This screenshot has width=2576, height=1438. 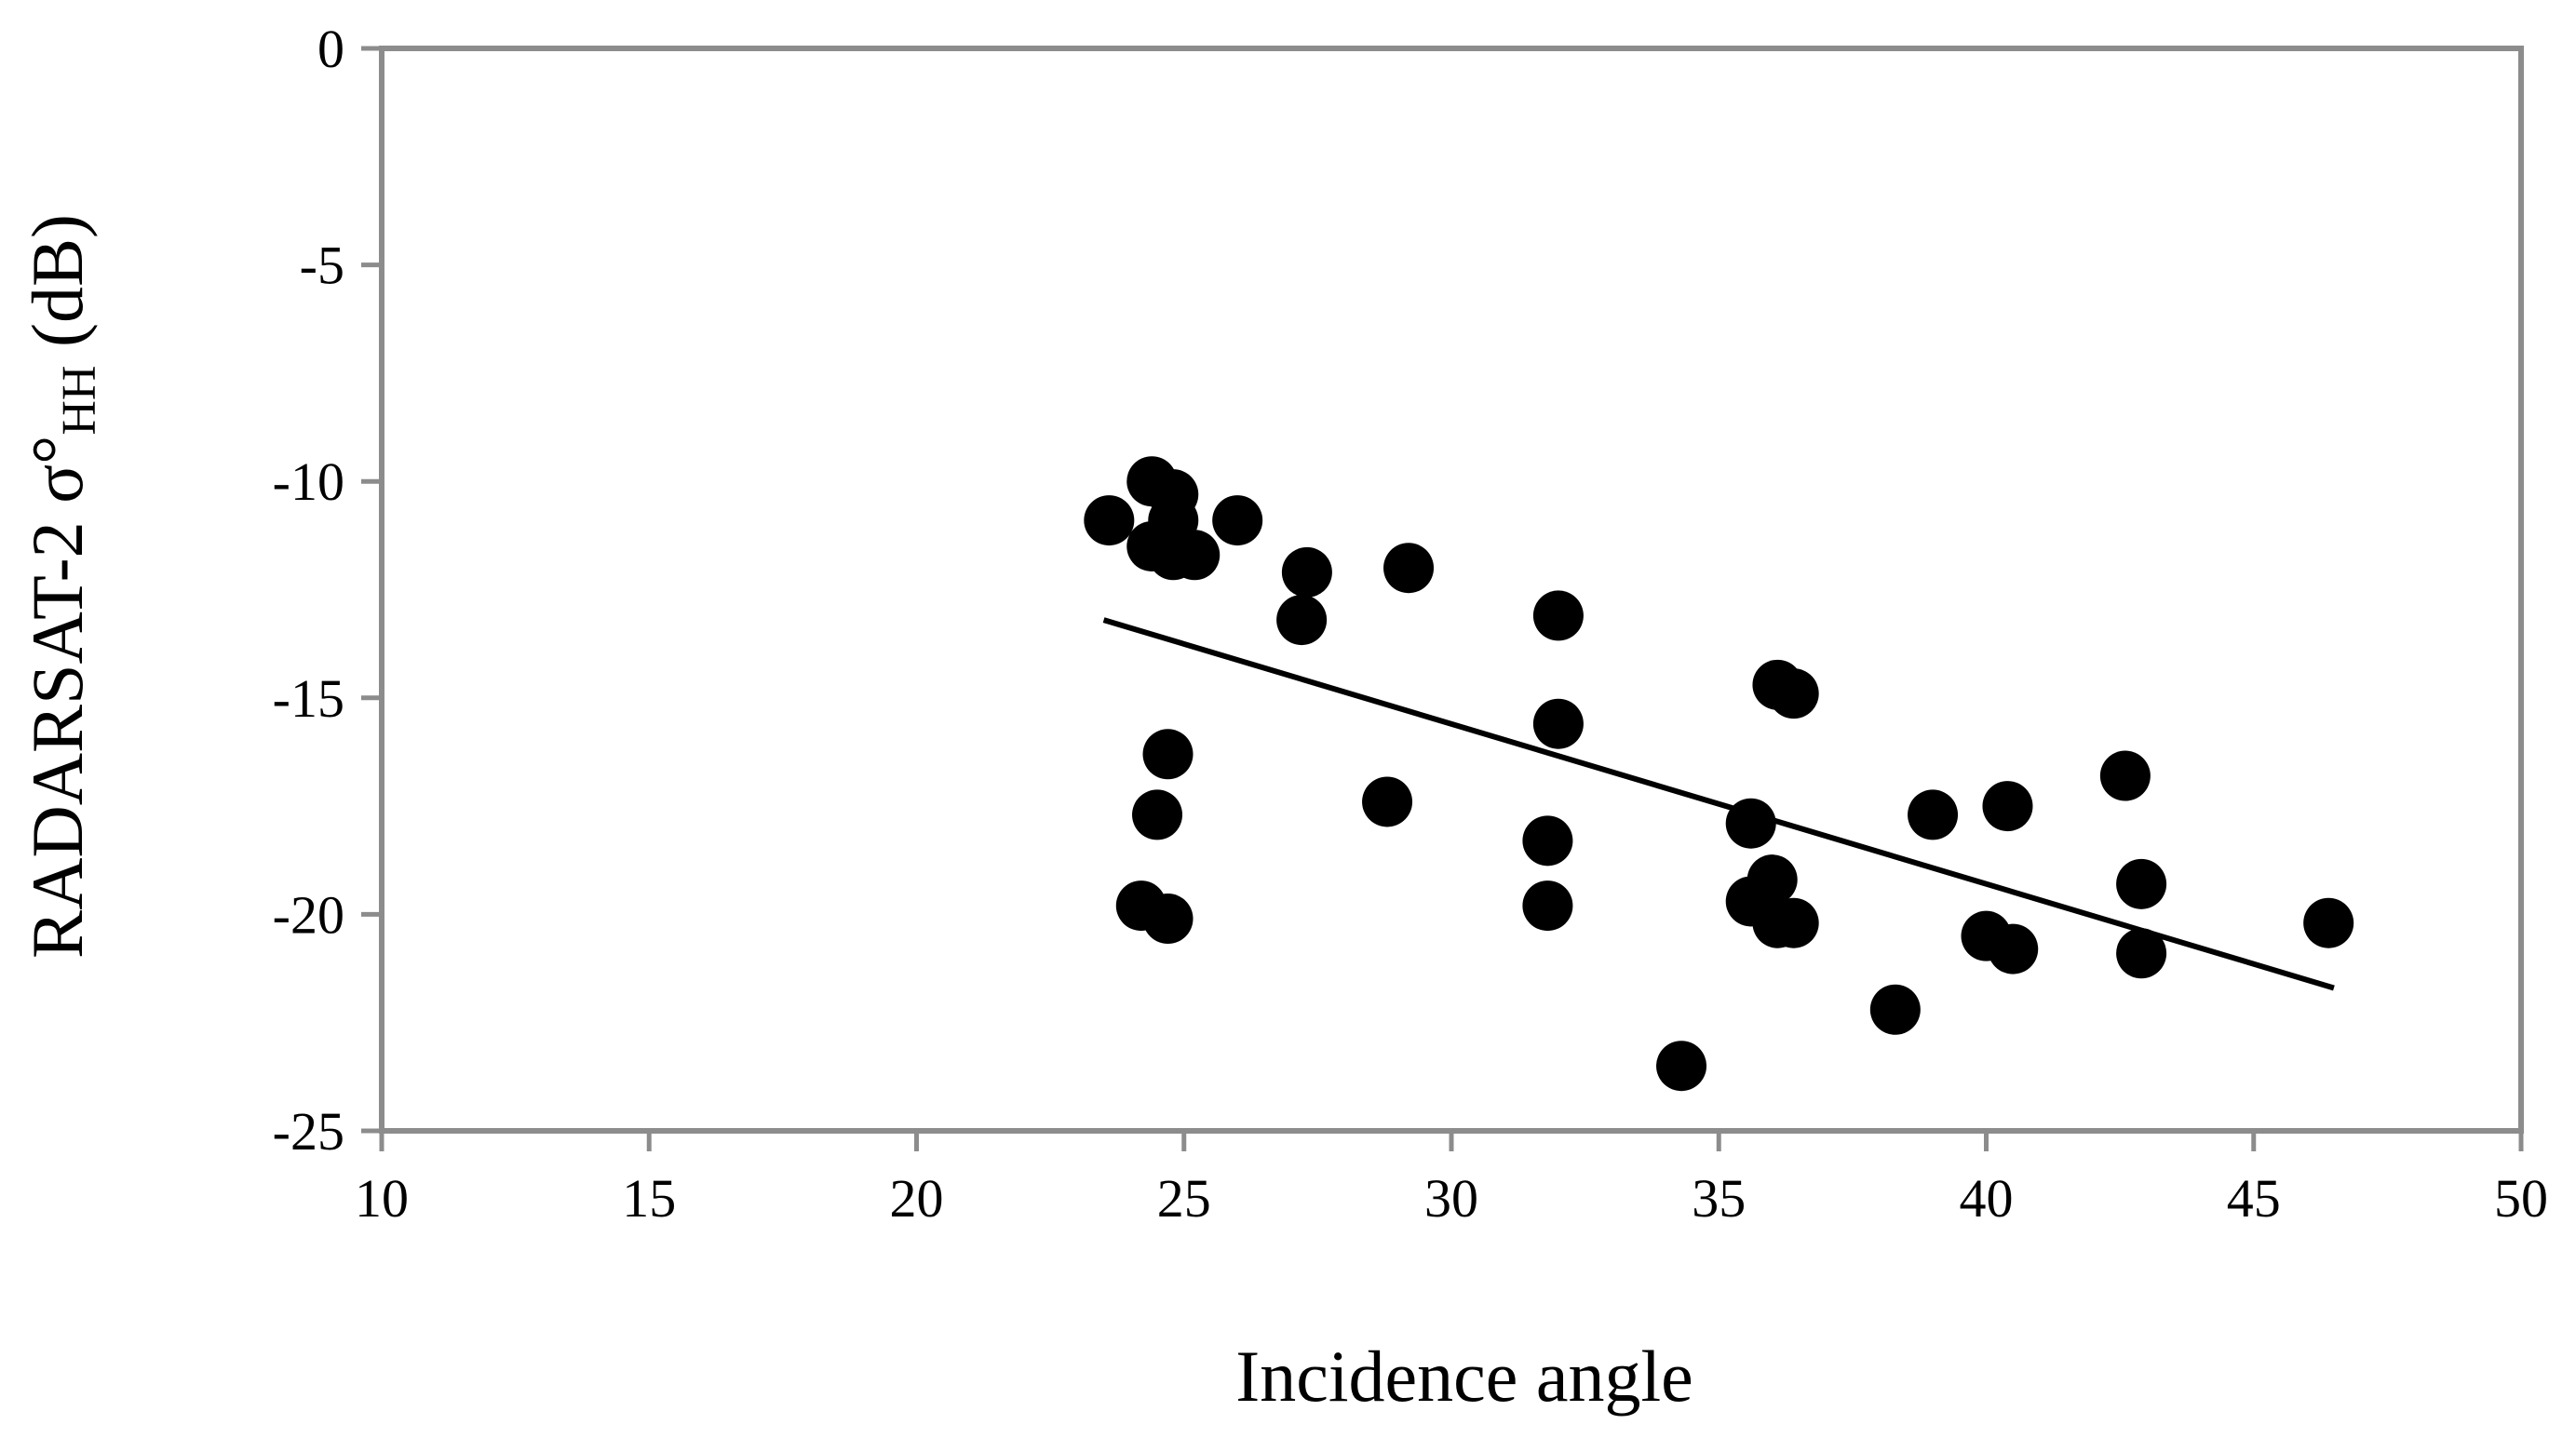 I want to click on x-tick-label: 30, so click(x=1451, y=1198).